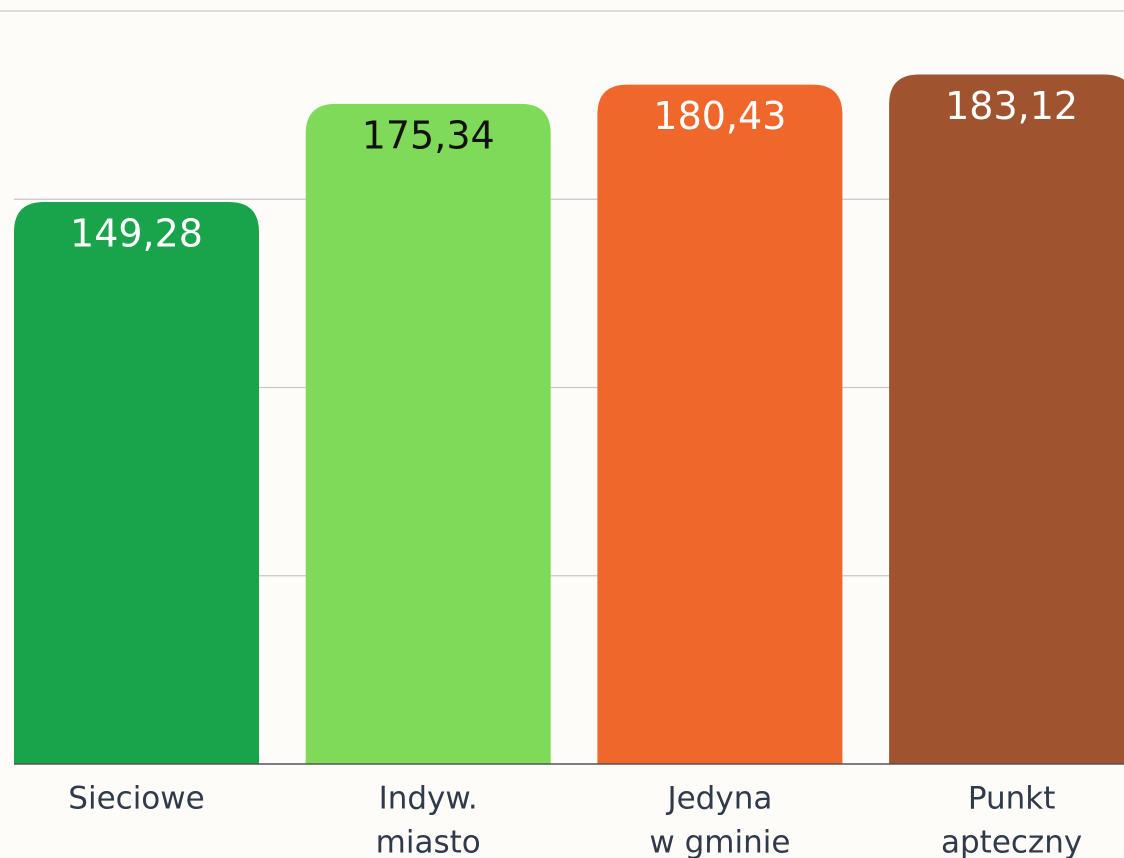  I want to click on x-tick-label: Punkt, so click(1012, 799).